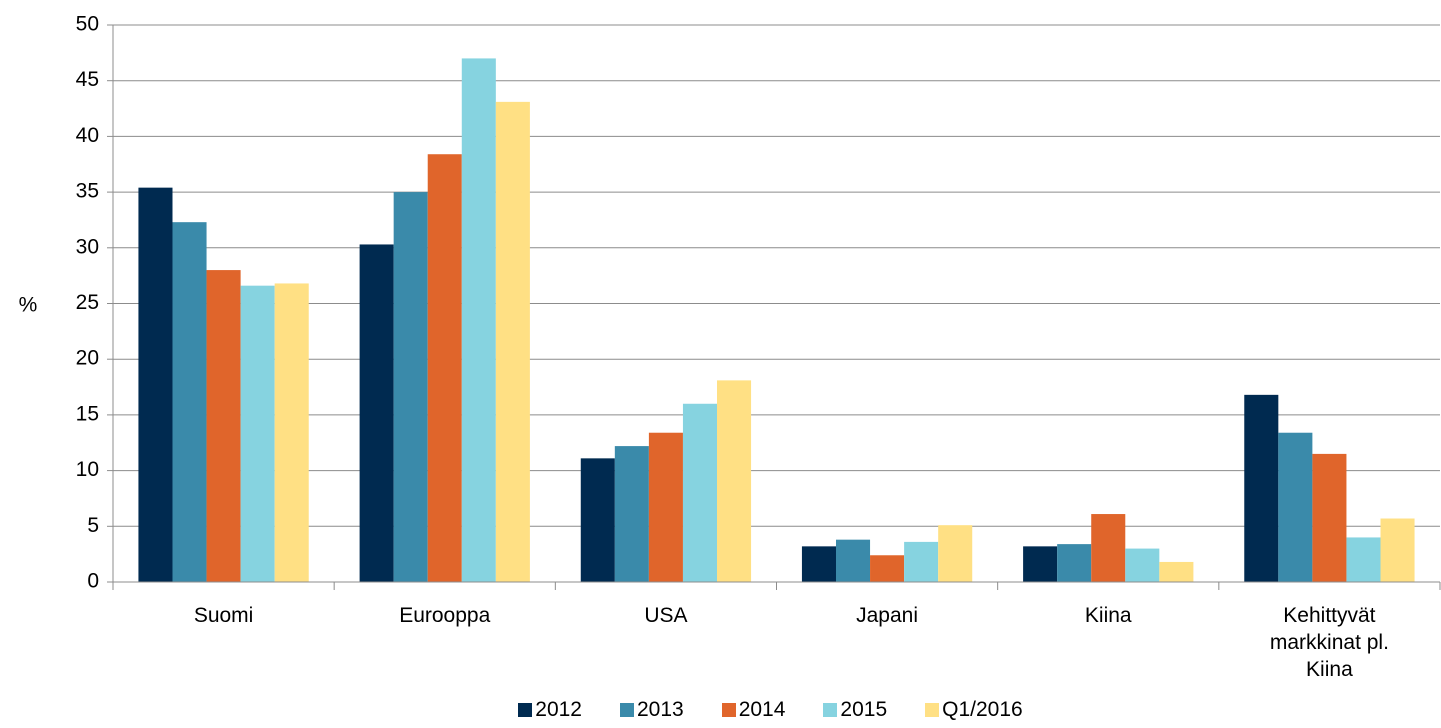  What do you see at coordinates (720, 710) in the screenshot?
I see `legend: 2012 2013 2014 2015 Q1/2016` at bounding box center [720, 710].